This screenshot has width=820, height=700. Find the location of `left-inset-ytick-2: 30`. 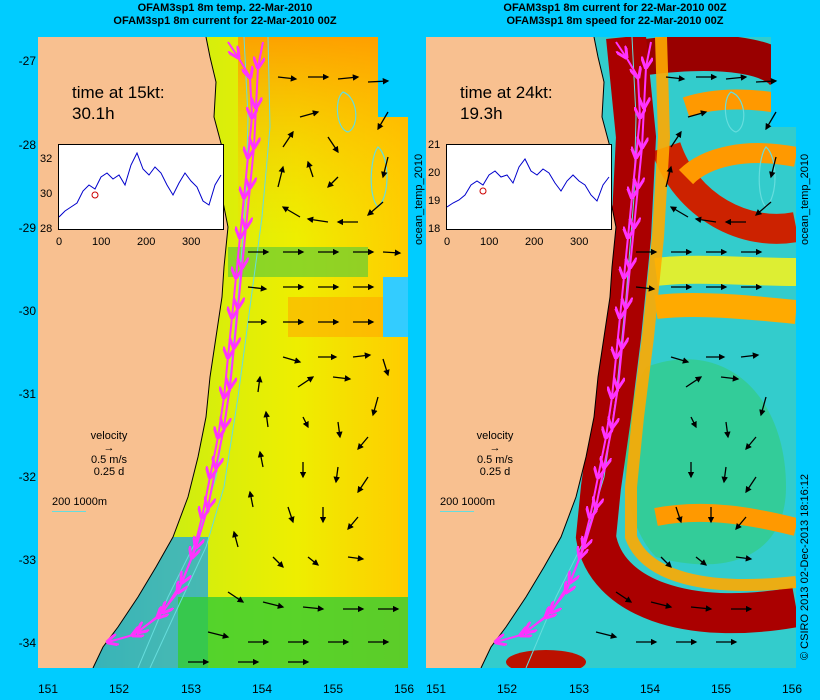

left-inset-ytick-2: 30 is located at coordinates (46, 194).